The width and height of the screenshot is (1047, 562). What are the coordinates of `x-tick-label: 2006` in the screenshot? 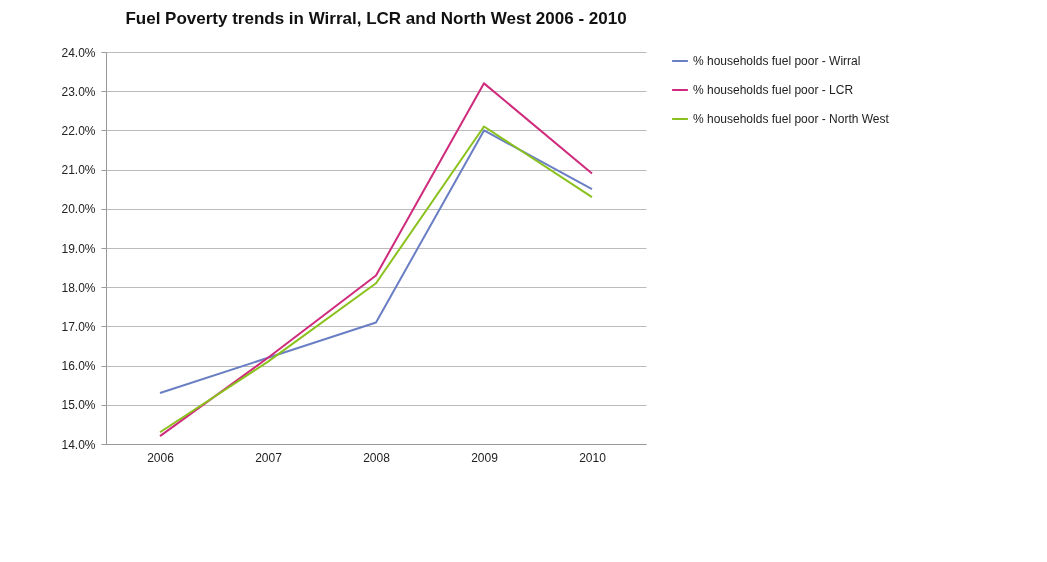 It's located at (161, 457).